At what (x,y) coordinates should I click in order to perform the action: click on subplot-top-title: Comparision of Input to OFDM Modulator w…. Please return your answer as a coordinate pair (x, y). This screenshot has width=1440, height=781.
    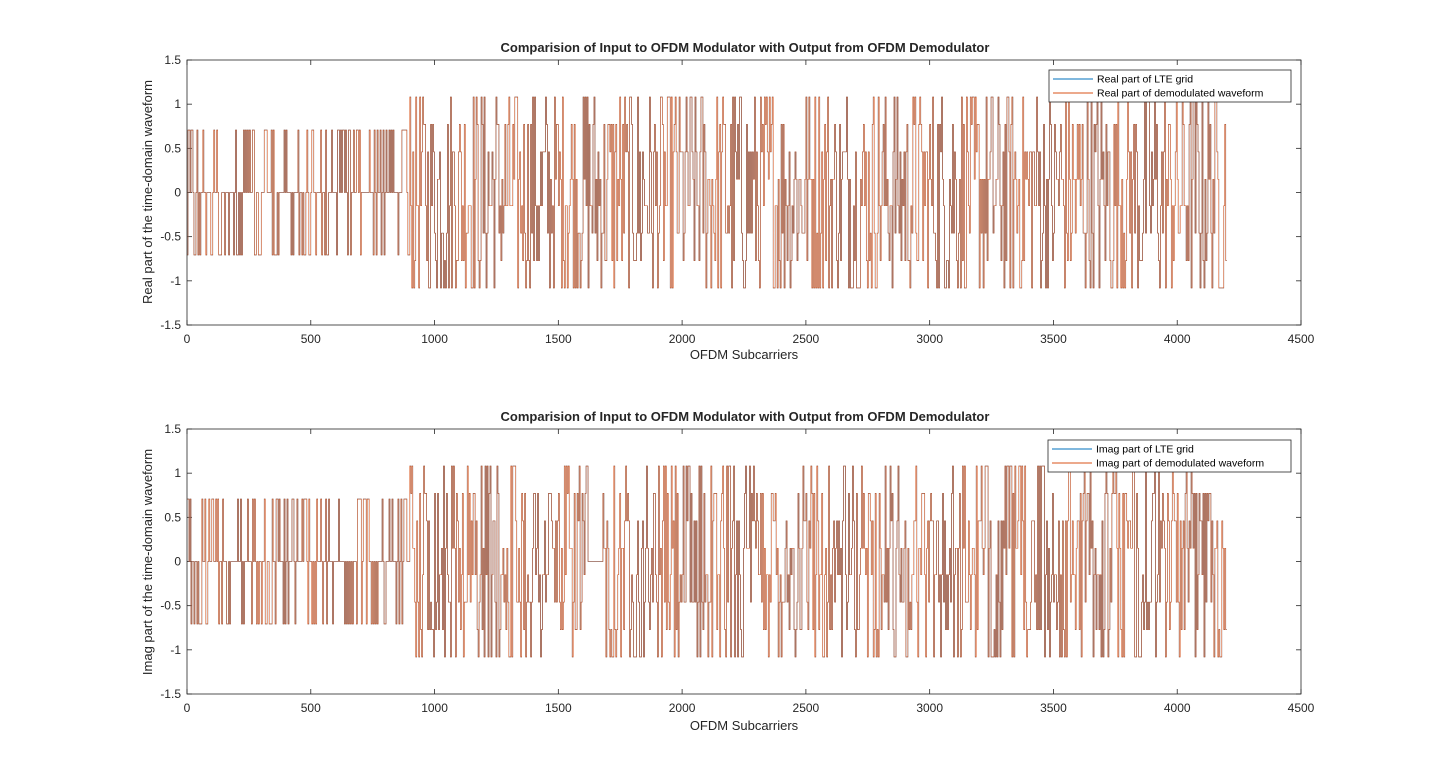
    Looking at the image, I should click on (745, 47).